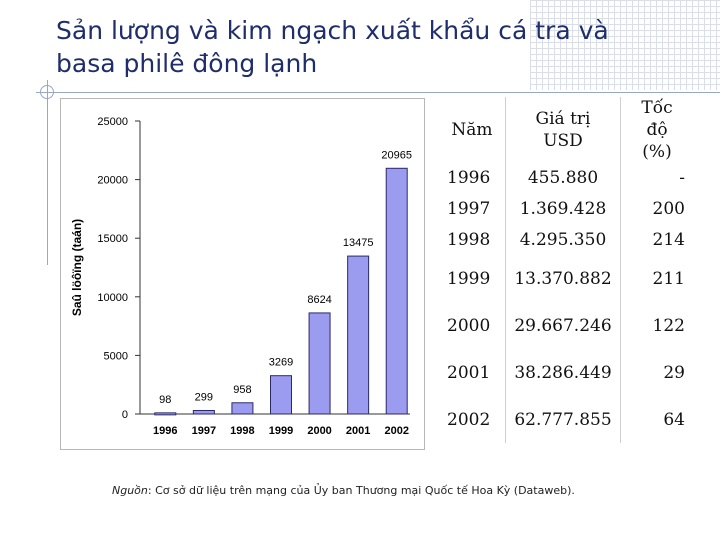 This screenshot has height=540, width=720. Describe the element at coordinates (165, 431) in the screenshot. I see `x-tick-label: 1996` at that location.